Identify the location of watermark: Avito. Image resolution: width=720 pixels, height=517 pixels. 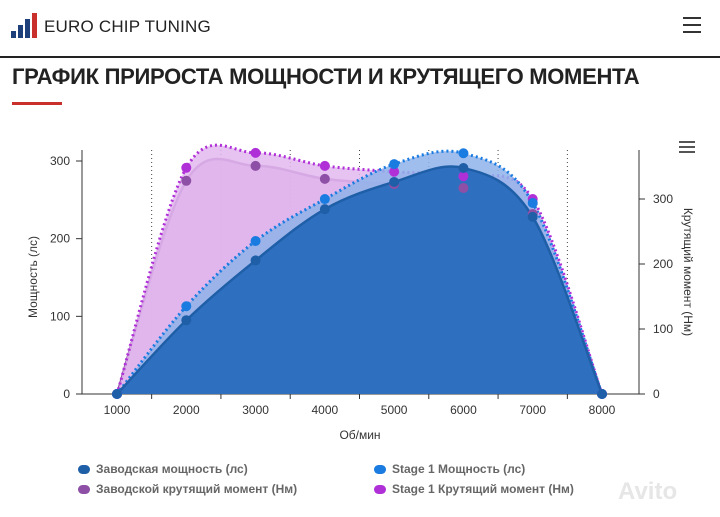
(648, 491).